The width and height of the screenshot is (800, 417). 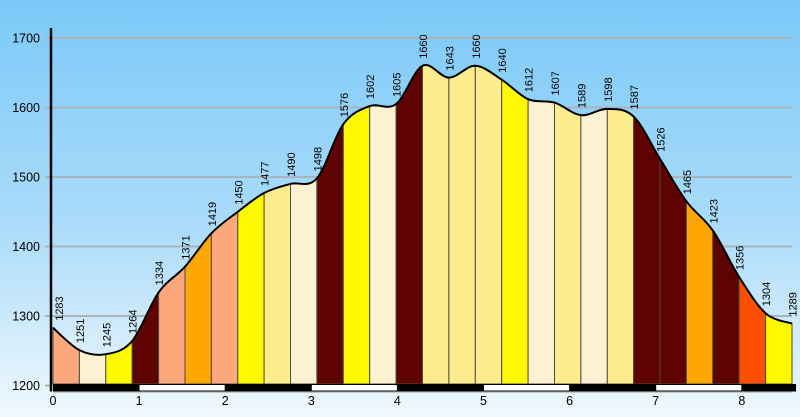 What do you see at coordinates (483, 401) in the screenshot?
I see `x-tick-label: 5` at bounding box center [483, 401].